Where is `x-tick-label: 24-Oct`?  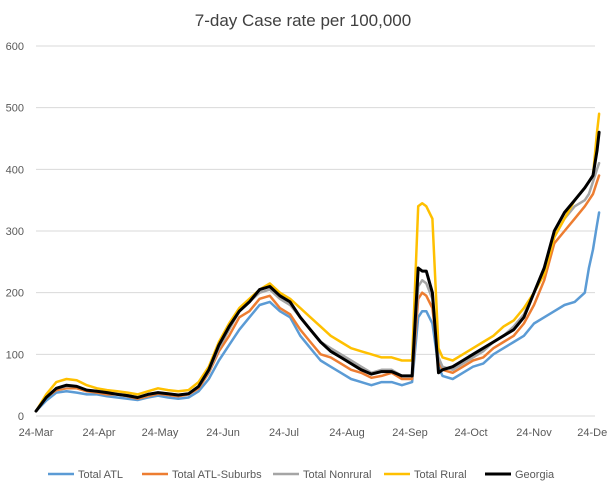 x-tick-label: 24-Oct is located at coordinates (470, 433).